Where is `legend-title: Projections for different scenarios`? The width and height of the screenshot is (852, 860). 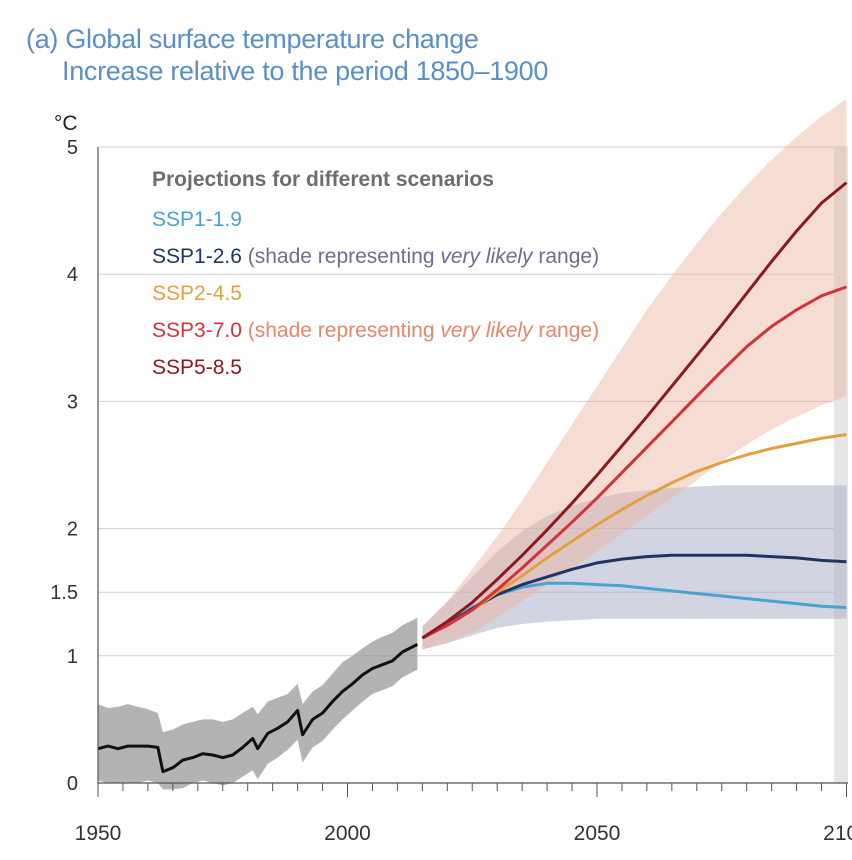 legend-title: Projections for different scenarios is located at coordinates (323, 179).